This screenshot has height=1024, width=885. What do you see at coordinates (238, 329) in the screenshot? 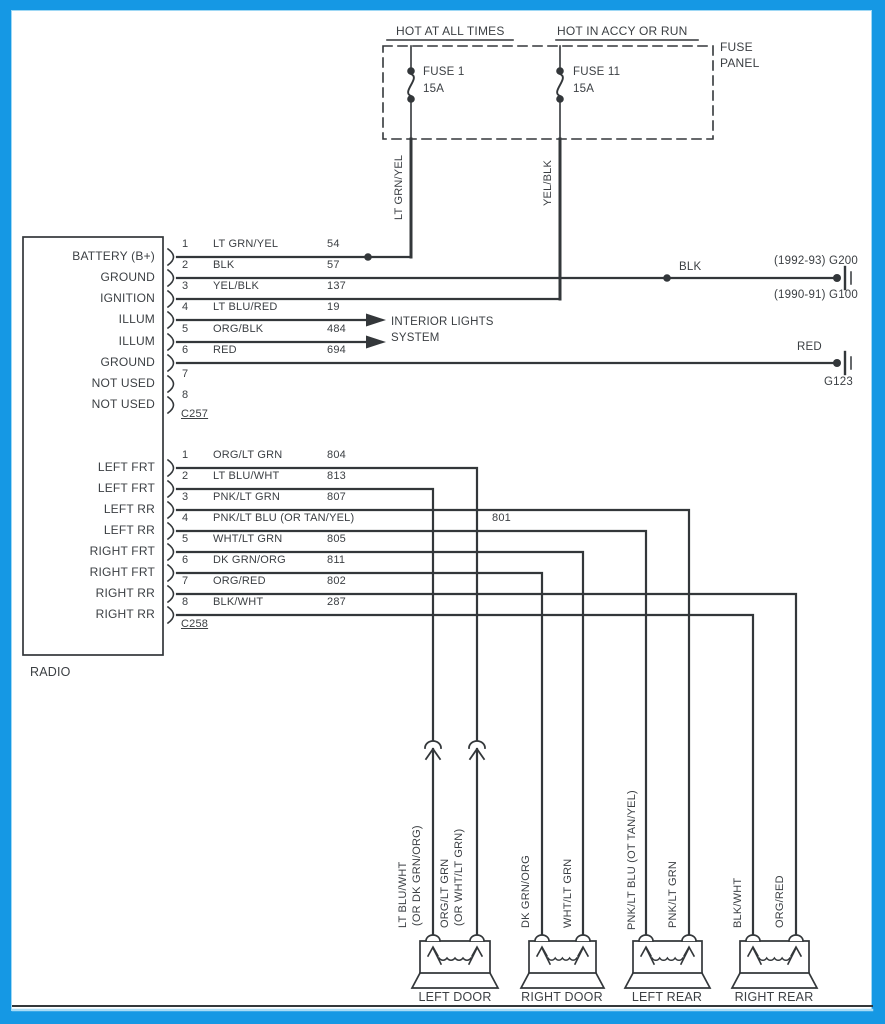
I see `wire-color: ORG/BLK` at bounding box center [238, 329].